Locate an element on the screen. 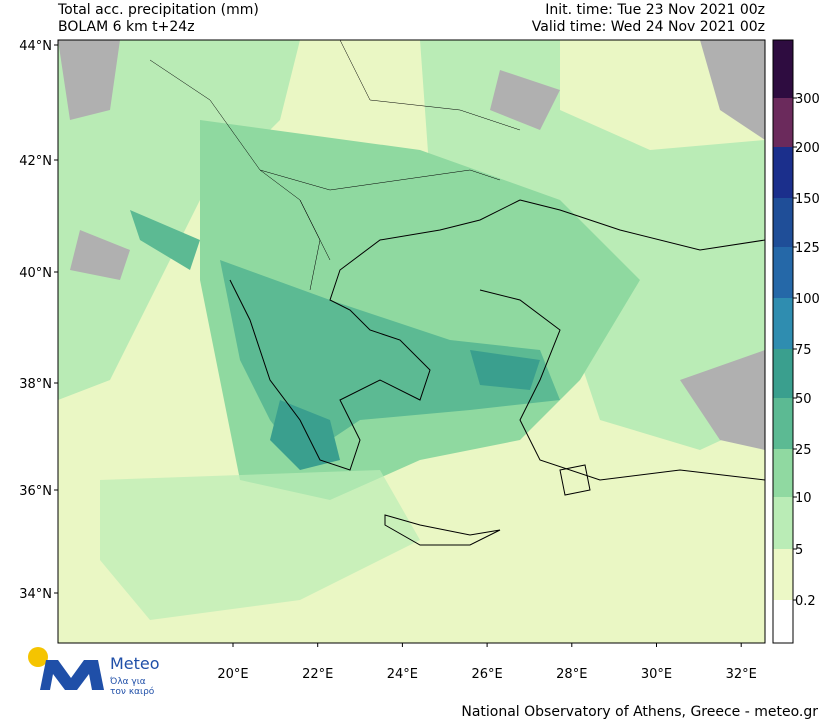  lon-label: 20°E is located at coordinates (232, 674).